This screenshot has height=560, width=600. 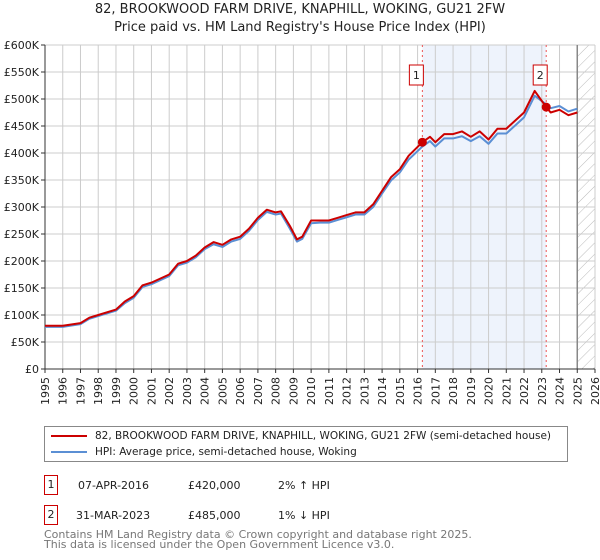 I want to click on y-tick-label: £300K, so click(x=22, y=207).